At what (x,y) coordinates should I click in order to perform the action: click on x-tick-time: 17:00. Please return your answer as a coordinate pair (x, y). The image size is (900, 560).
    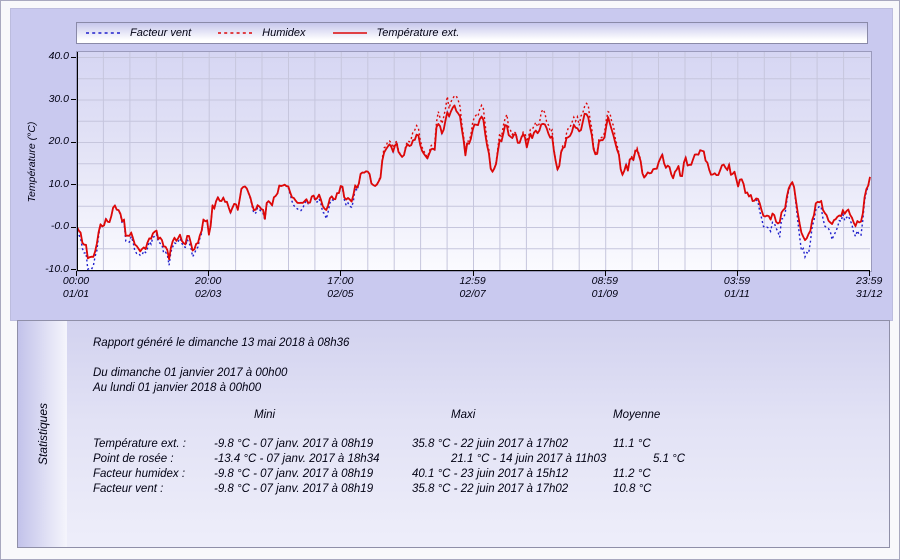
    Looking at the image, I should click on (340, 281).